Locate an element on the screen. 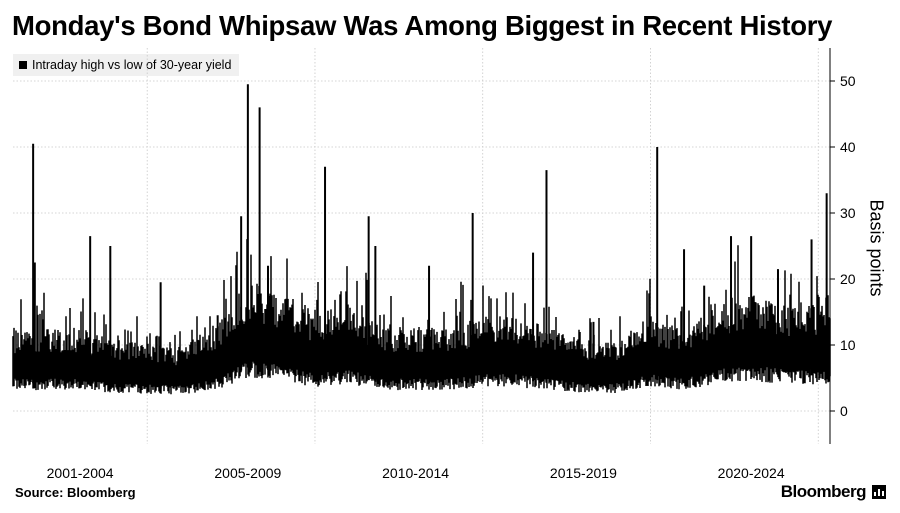 The width and height of the screenshot is (900, 513). y-tick-label-40: 40 is located at coordinates (848, 147).